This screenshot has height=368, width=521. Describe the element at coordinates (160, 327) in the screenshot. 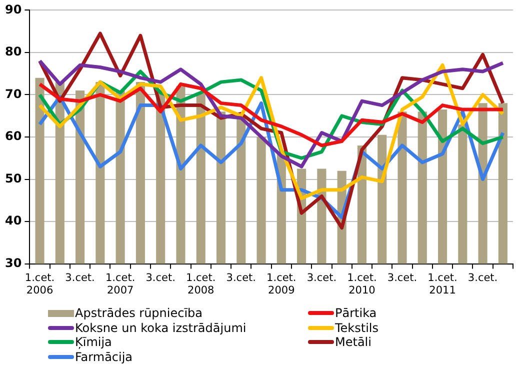

I see `legend-label: Koksne un koka izstrādājumi` at that location.